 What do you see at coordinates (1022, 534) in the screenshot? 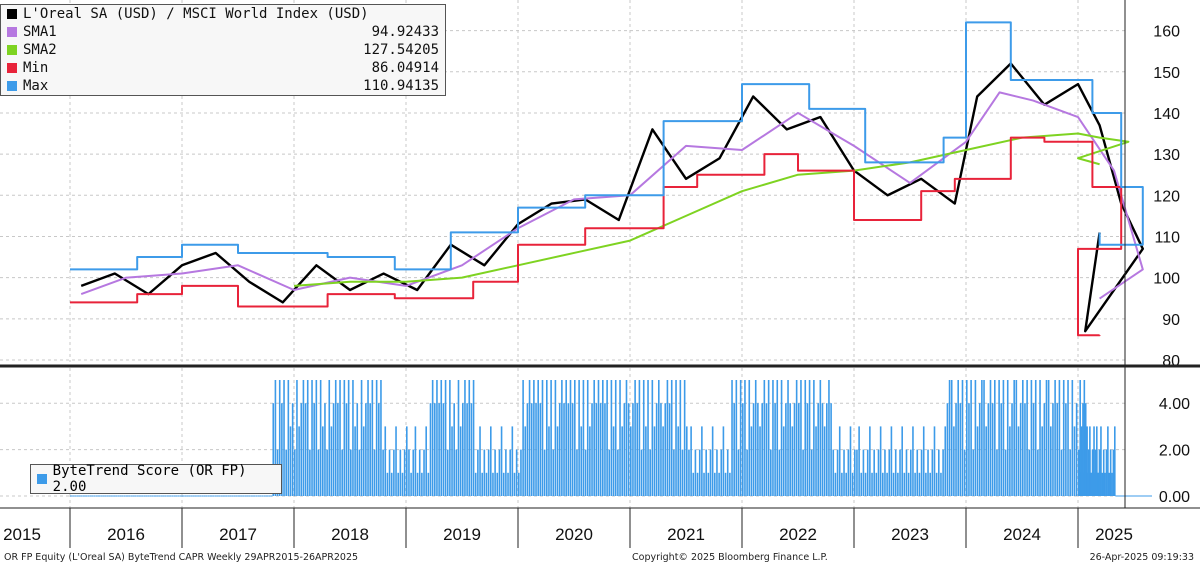
I see `x-tick-label: 2024` at bounding box center [1022, 534].